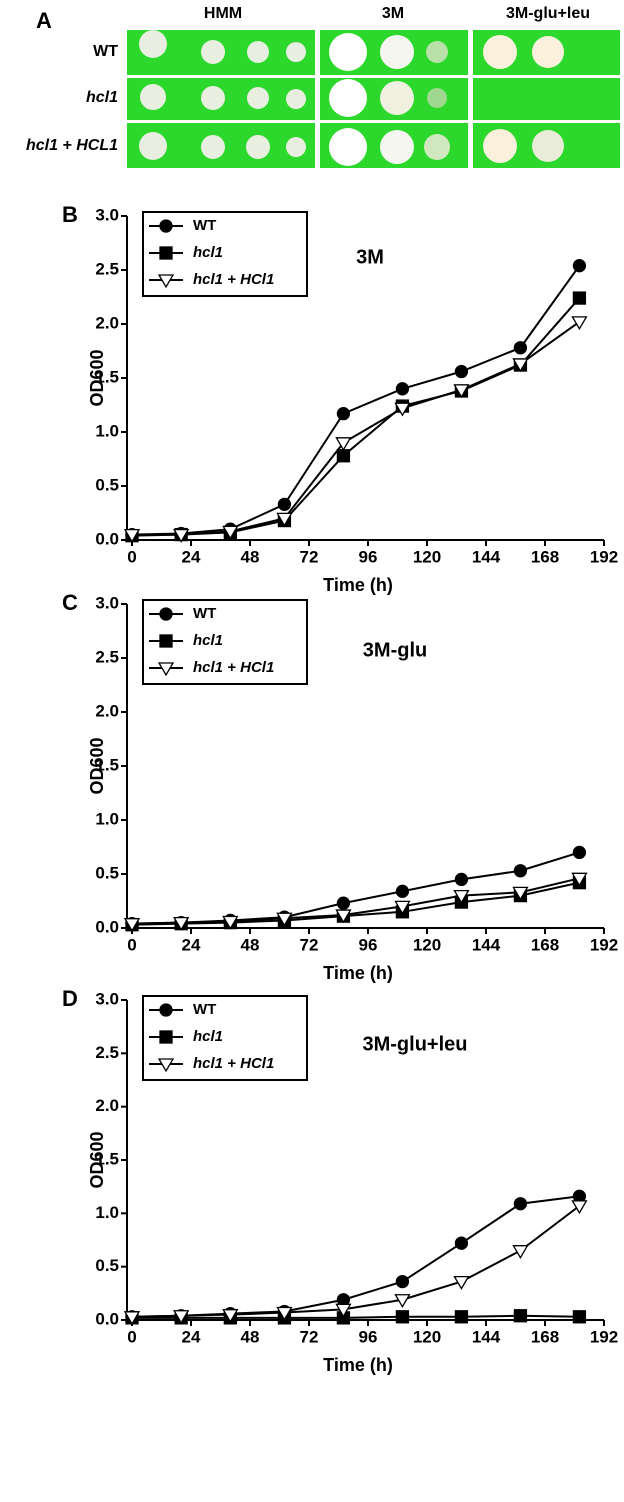 This screenshot has height=1502, width=624. Describe the element at coordinates (70, 998) in the screenshot. I see `panel-label: D` at that location.